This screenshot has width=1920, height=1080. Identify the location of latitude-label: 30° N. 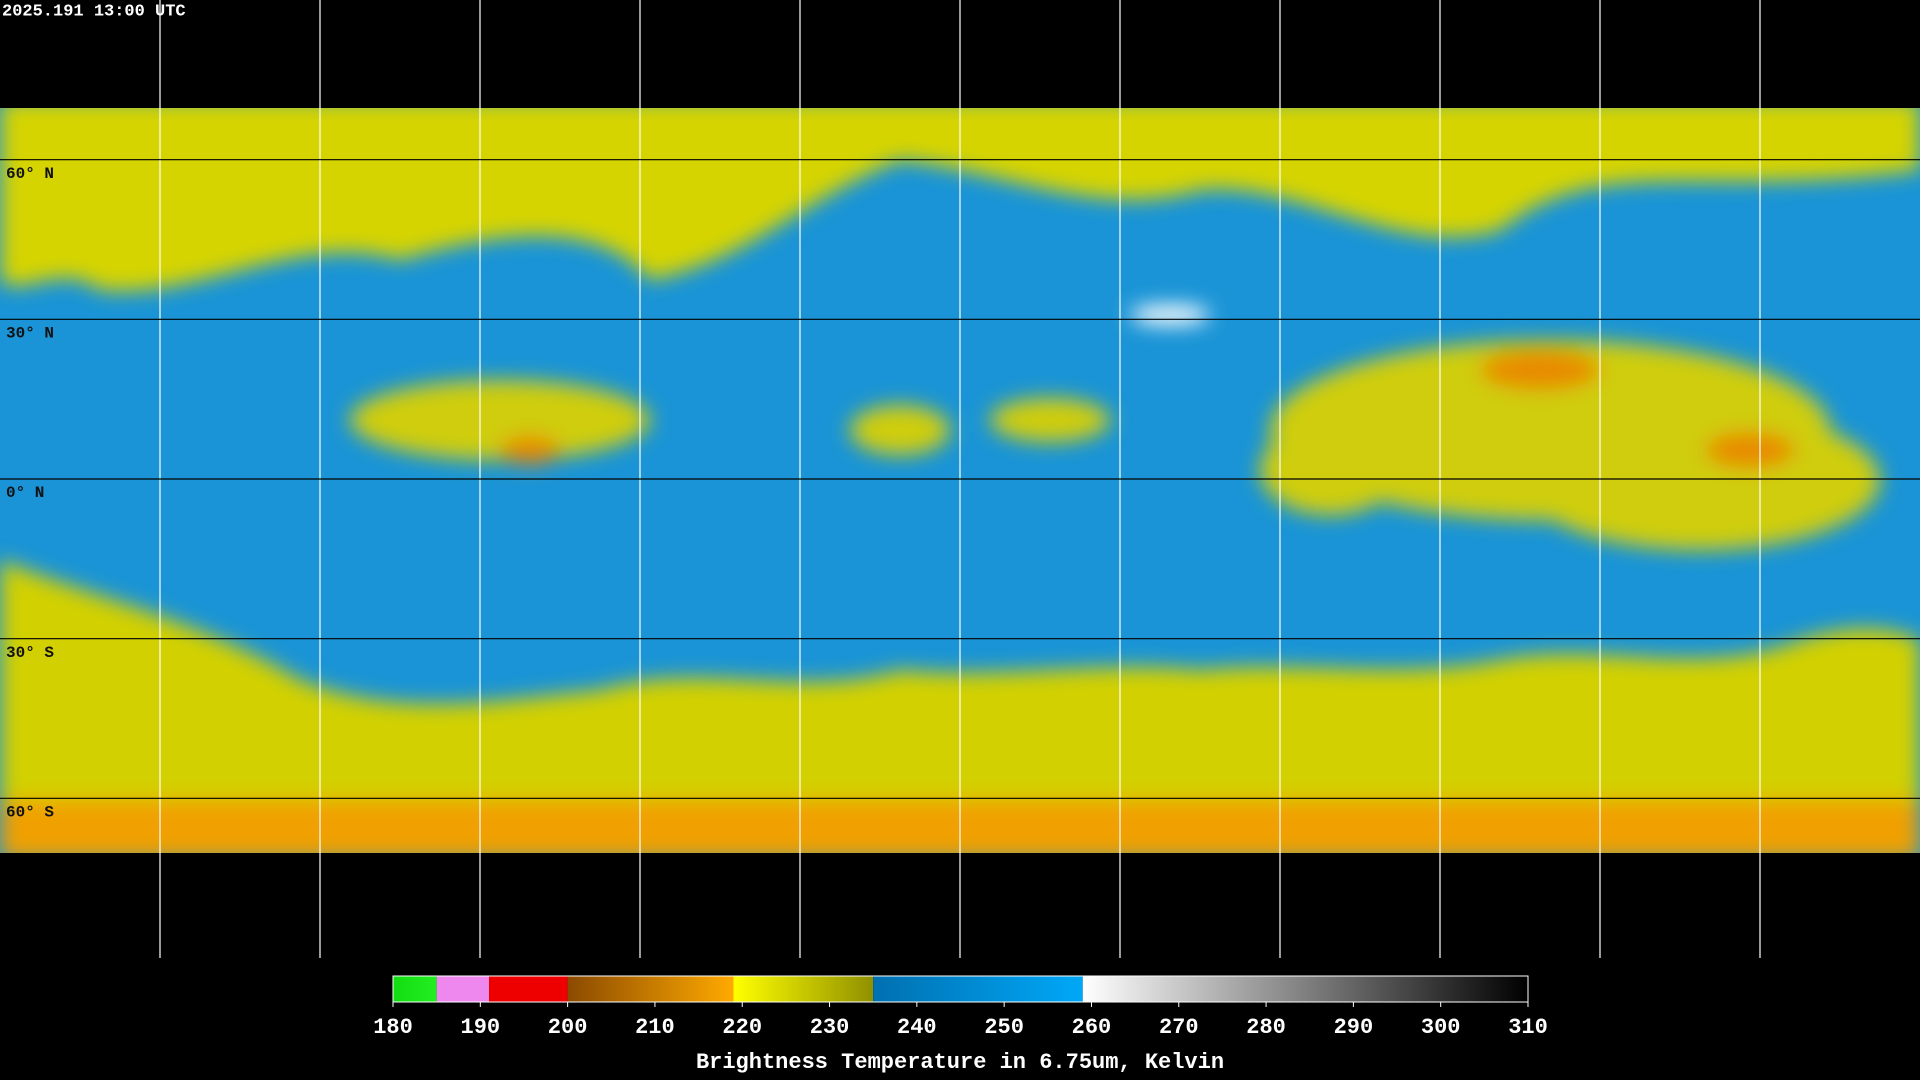
(30, 334).